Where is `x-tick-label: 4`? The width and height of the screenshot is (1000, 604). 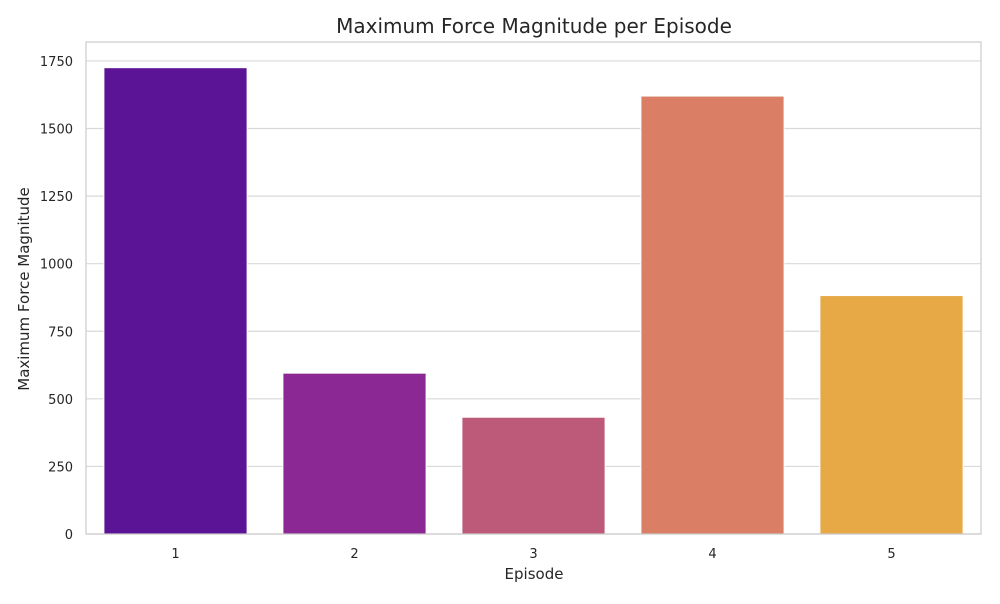 x-tick-label: 4 is located at coordinates (712, 554).